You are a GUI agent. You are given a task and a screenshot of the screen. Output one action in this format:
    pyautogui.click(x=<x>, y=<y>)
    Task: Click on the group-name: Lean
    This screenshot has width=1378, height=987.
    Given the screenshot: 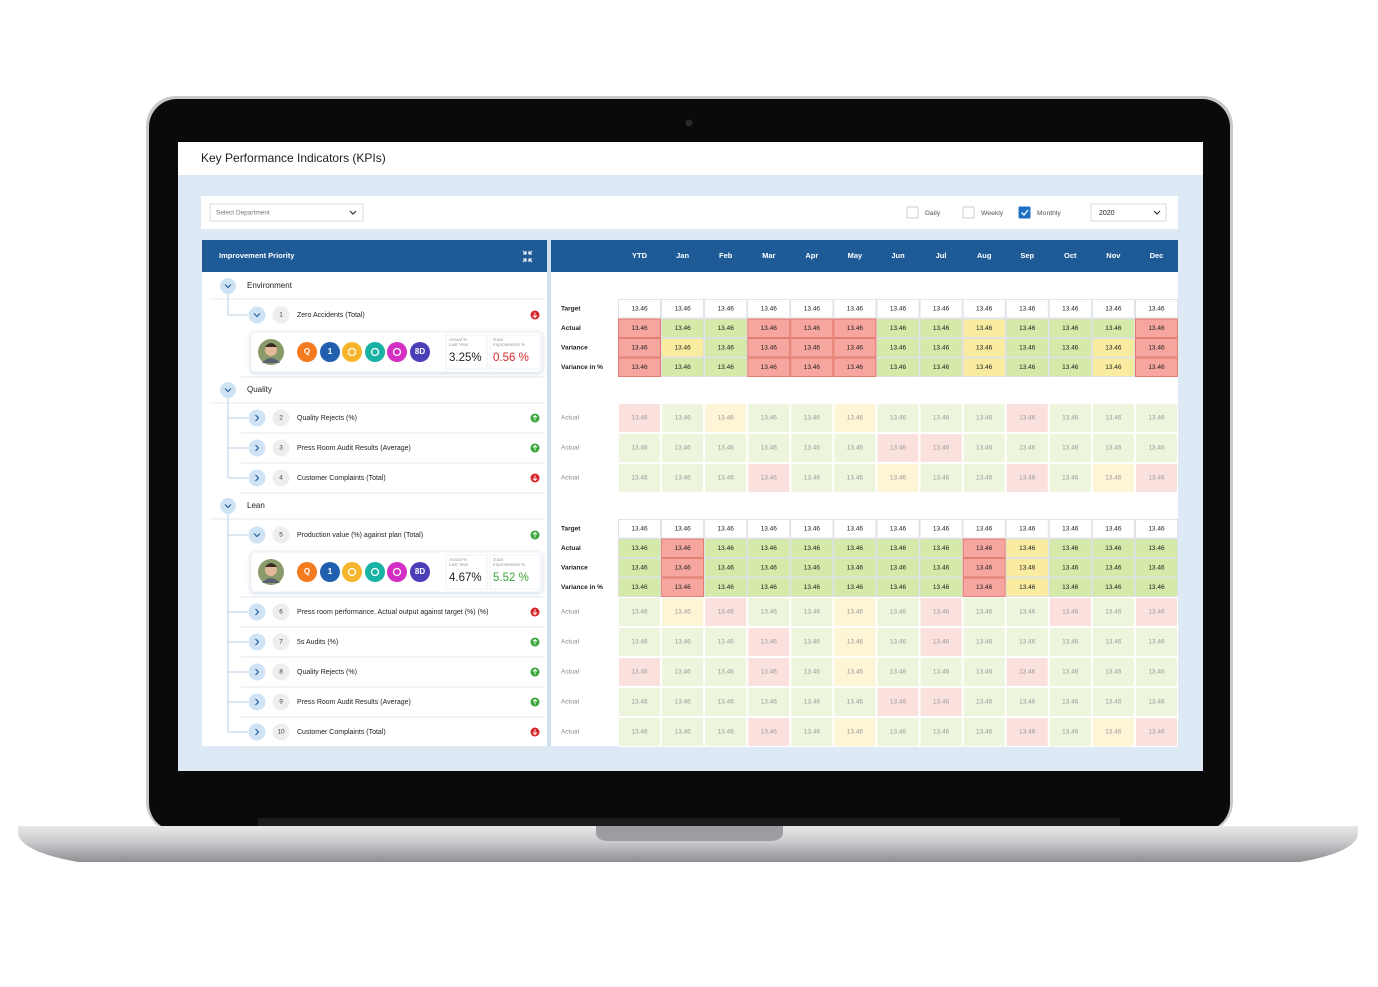 What is the action you would take?
    pyautogui.click(x=256, y=505)
    